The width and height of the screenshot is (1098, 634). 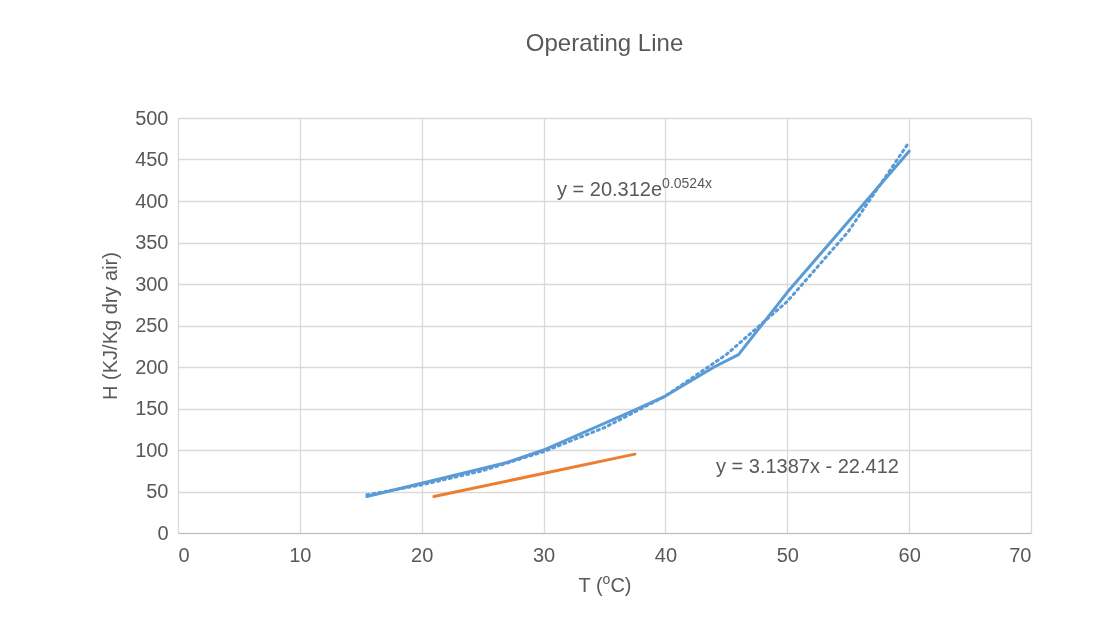 What do you see at coordinates (110, 326) in the screenshot?
I see `y-axis-title: H (KJ/Kg dry air)` at bounding box center [110, 326].